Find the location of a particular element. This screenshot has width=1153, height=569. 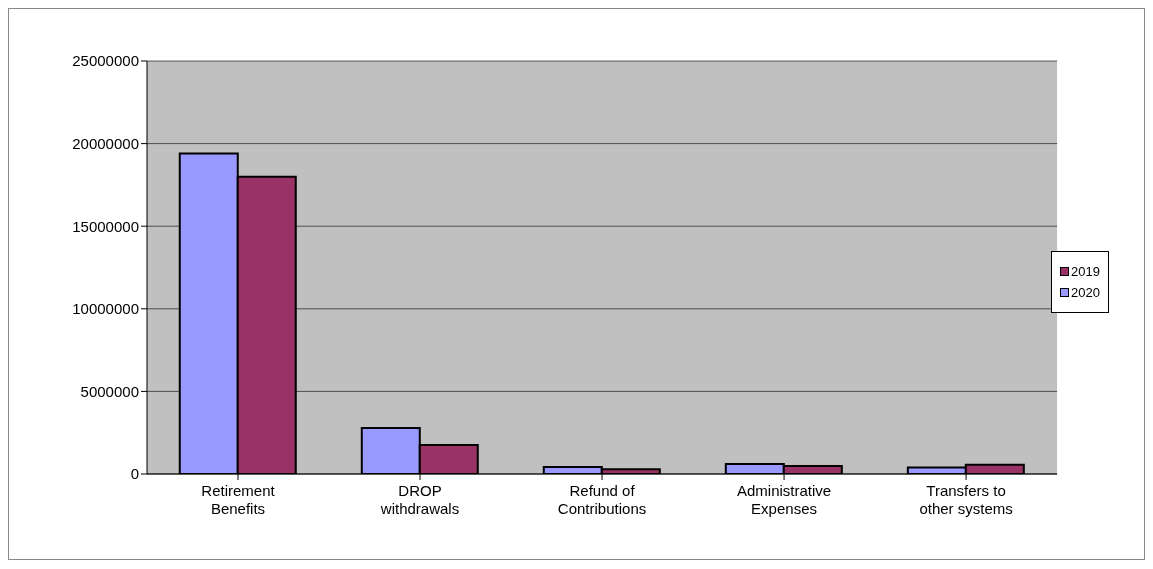

legend-label: 2019 is located at coordinates (1085, 271).